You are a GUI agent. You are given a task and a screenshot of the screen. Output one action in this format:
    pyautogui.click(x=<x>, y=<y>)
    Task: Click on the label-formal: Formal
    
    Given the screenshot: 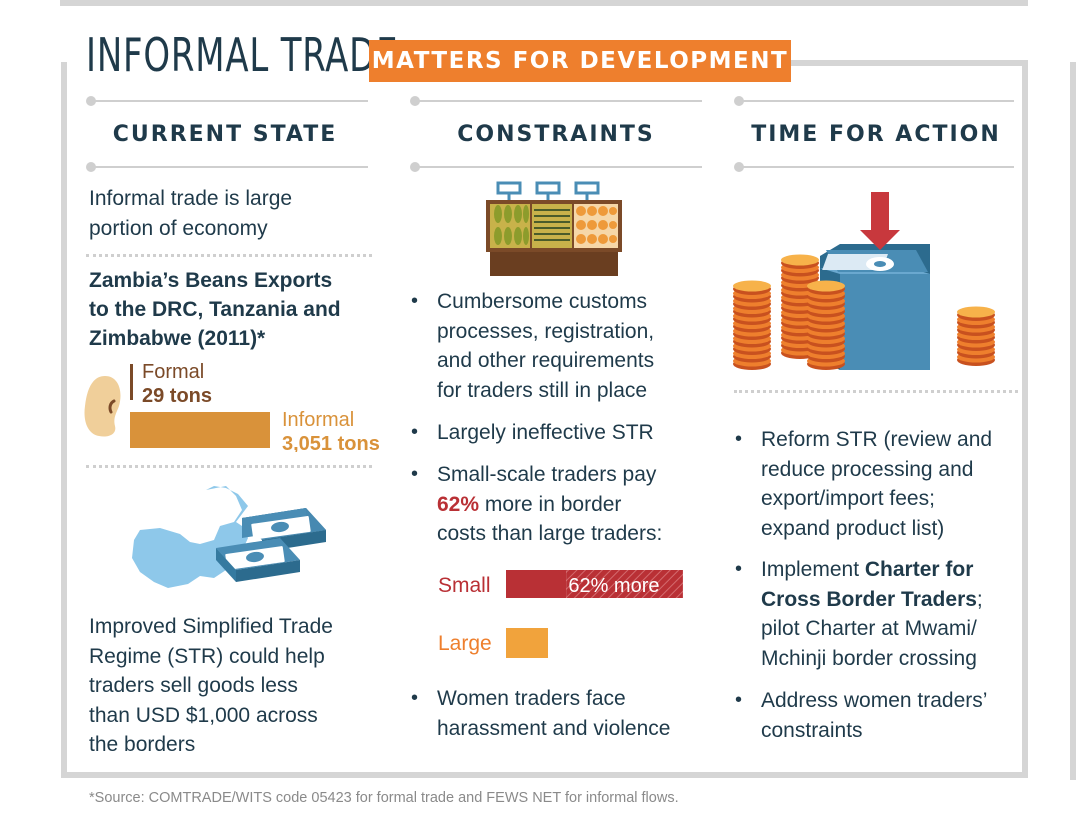 What is the action you would take?
    pyautogui.click(x=173, y=372)
    